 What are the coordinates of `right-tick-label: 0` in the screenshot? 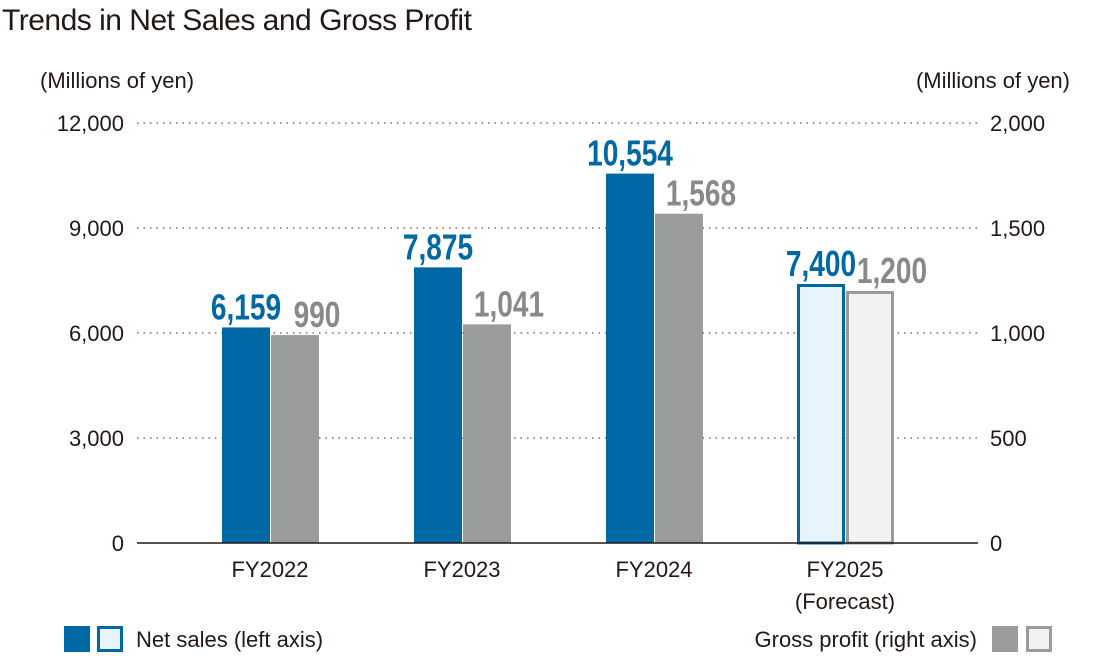 It's located at (996, 543).